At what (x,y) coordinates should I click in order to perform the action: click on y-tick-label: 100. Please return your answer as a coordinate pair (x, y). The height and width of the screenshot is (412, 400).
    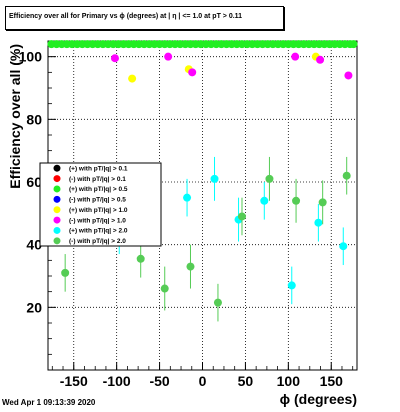
    Looking at the image, I should click on (31, 57).